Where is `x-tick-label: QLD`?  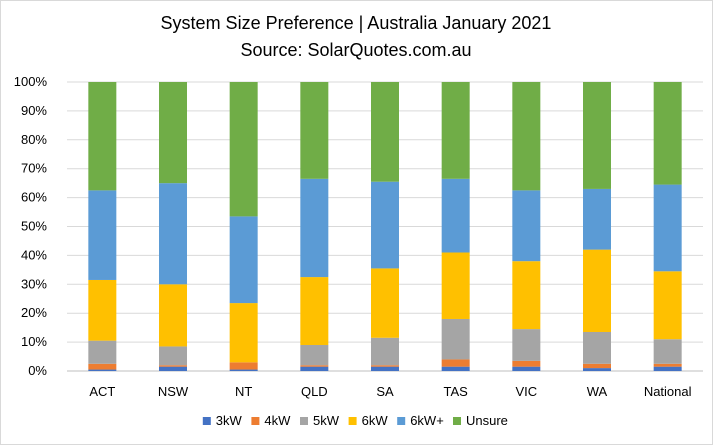
x-tick-label: QLD is located at coordinates (314, 391).